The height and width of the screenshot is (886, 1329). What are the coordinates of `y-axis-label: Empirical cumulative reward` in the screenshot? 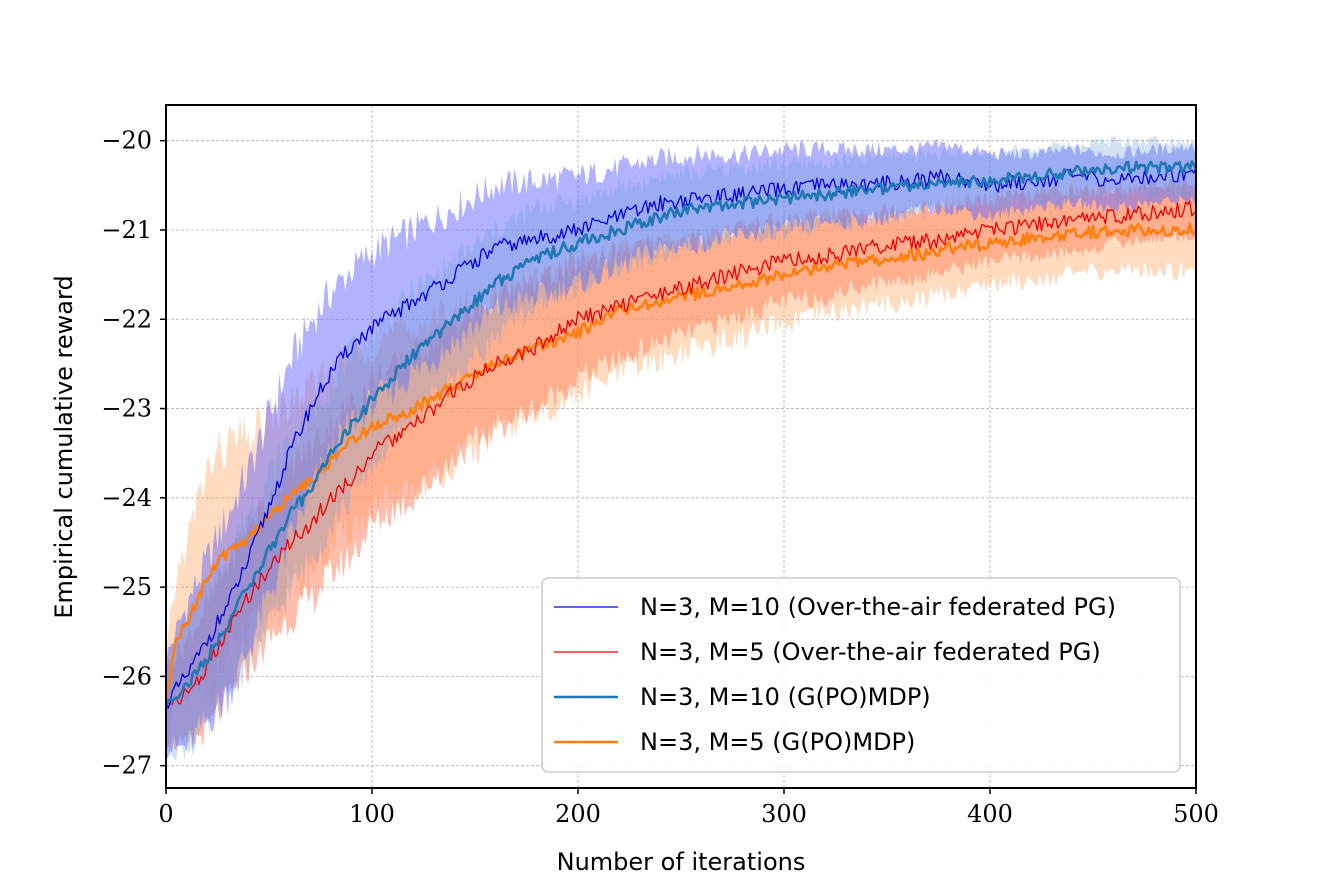 It's located at (64, 446).